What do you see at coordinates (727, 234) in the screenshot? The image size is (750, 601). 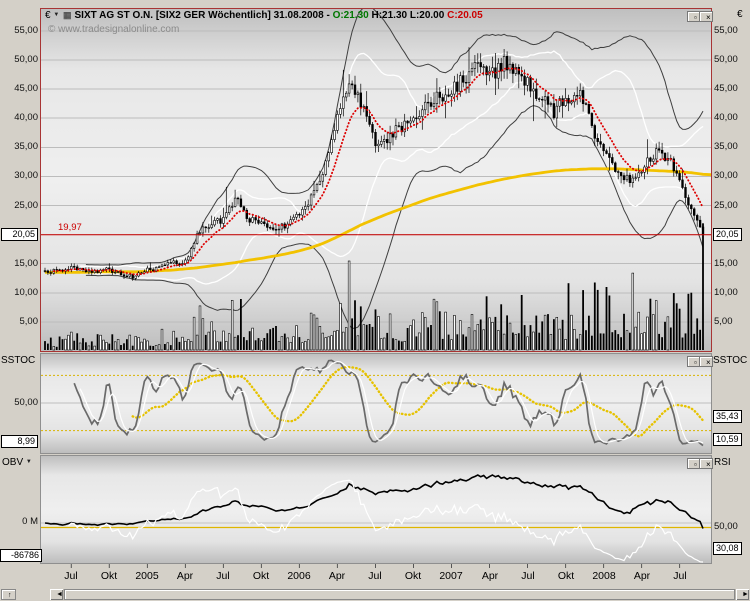 I see `price-badge-right: 20,05` at bounding box center [727, 234].